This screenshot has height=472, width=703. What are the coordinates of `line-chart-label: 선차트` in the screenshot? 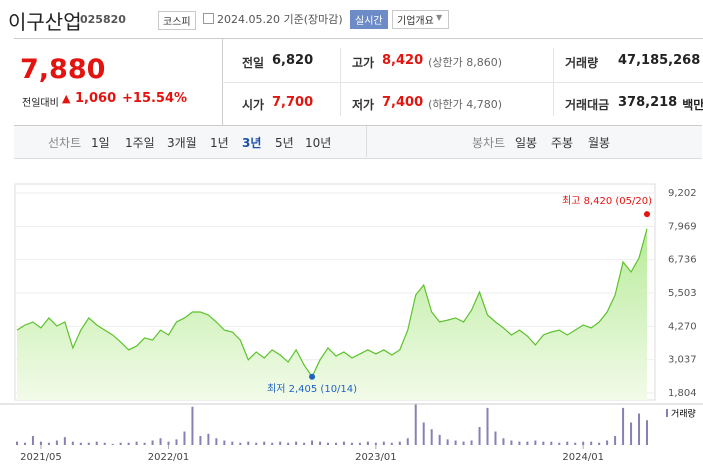 It's located at (65, 143).